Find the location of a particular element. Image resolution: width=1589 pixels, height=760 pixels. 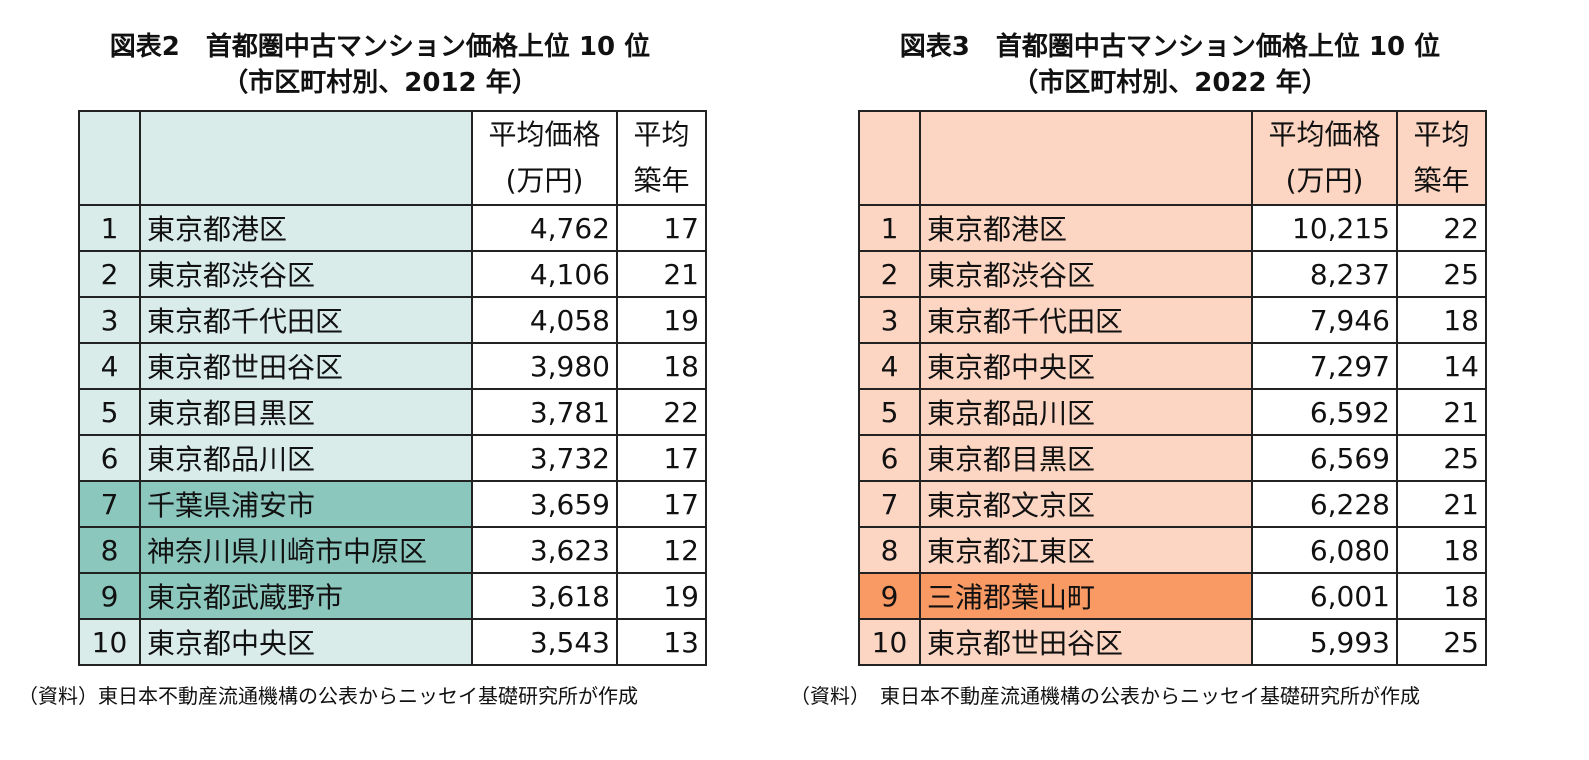

avg-age-cell: 22 is located at coordinates (1441, 228).